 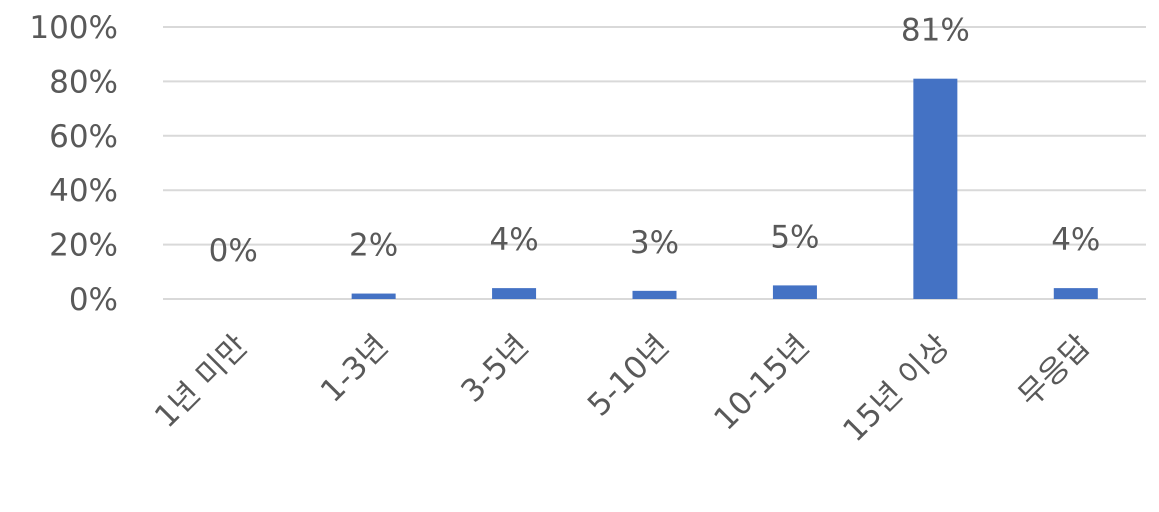 I want to click on y-tick-label: 0%, so click(x=93, y=300).